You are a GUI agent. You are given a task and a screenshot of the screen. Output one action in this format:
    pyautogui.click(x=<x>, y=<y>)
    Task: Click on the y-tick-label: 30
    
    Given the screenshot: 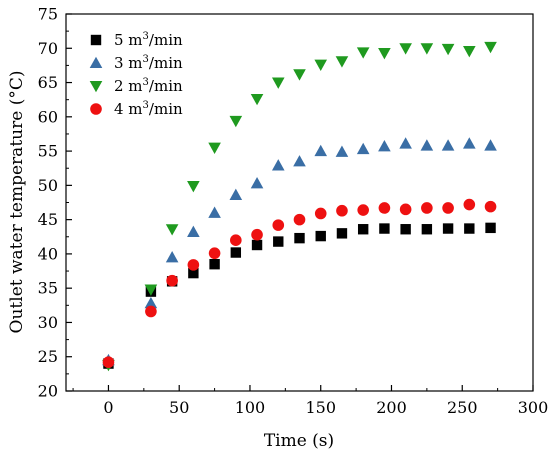 What is the action you would take?
    pyautogui.click(x=48, y=322)
    